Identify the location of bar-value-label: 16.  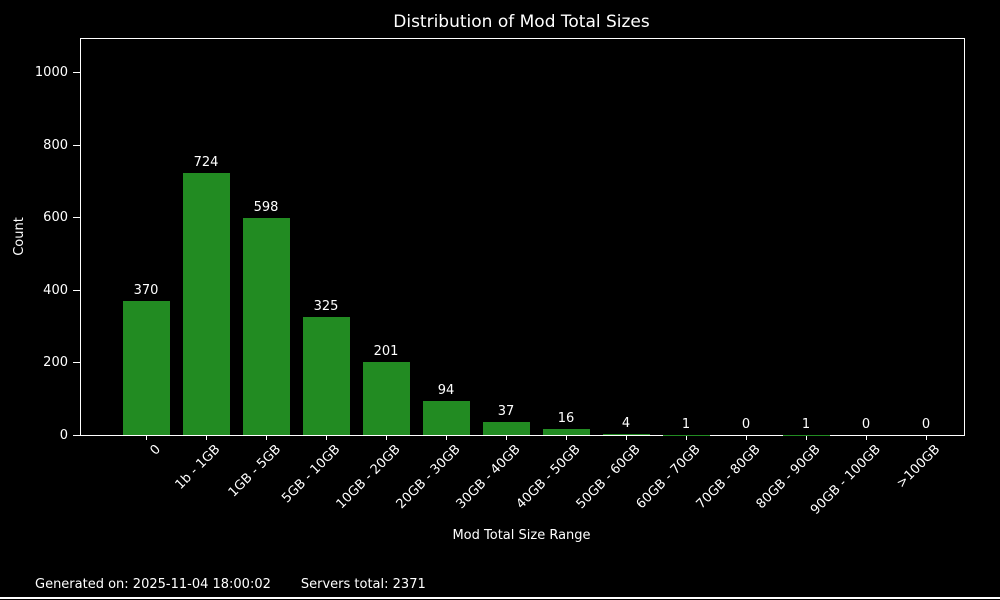
(566, 419).